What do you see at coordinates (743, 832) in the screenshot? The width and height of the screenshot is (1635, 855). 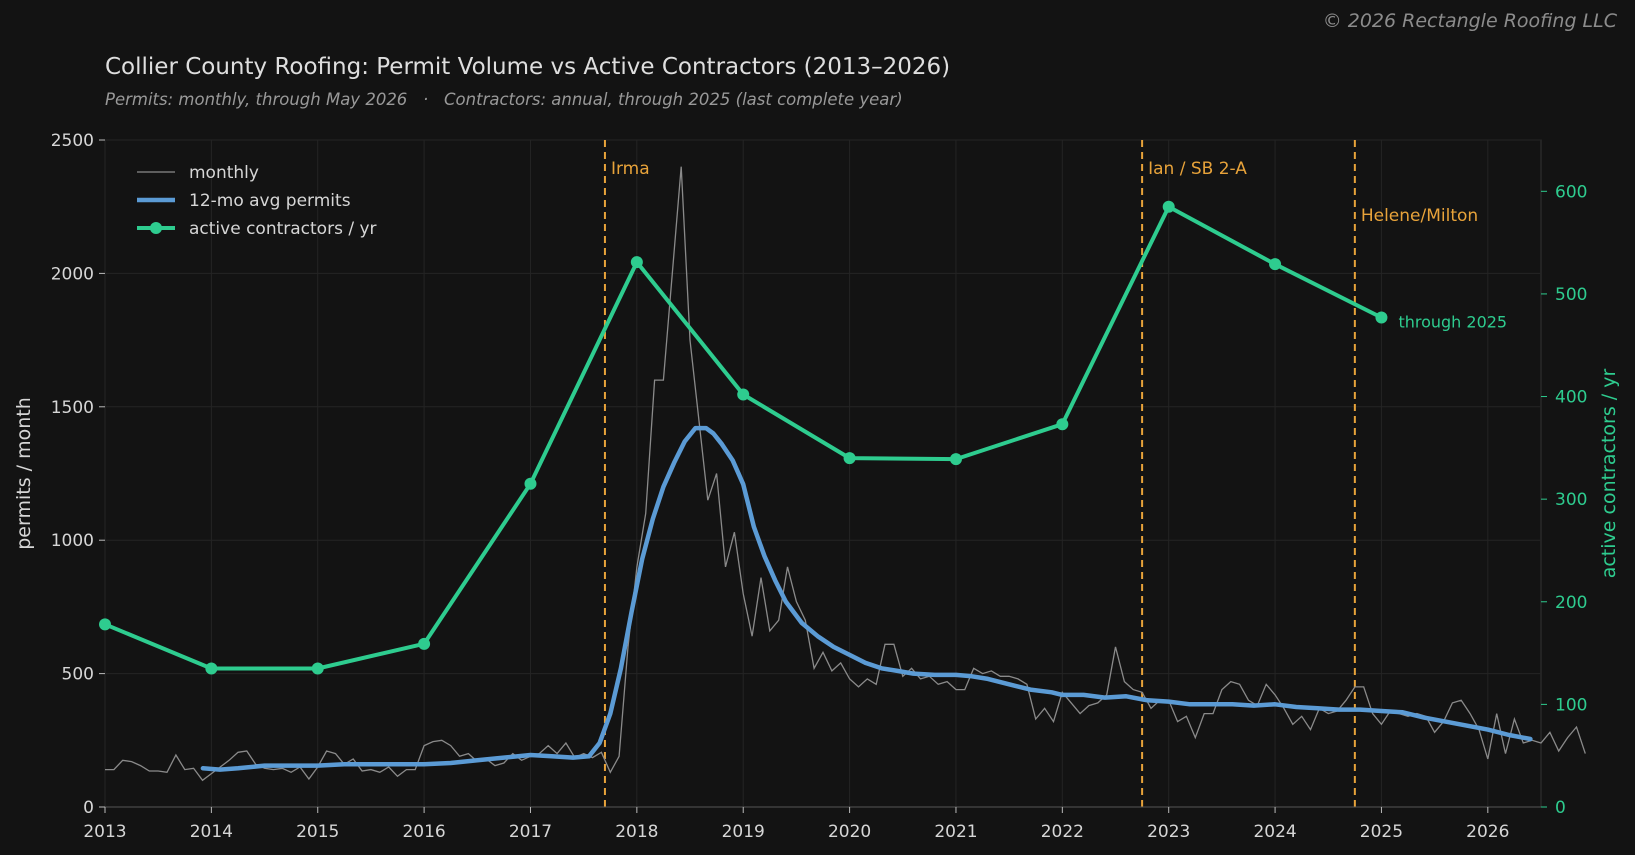 I see `x-tick-label: 2019` at bounding box center [743, 832].